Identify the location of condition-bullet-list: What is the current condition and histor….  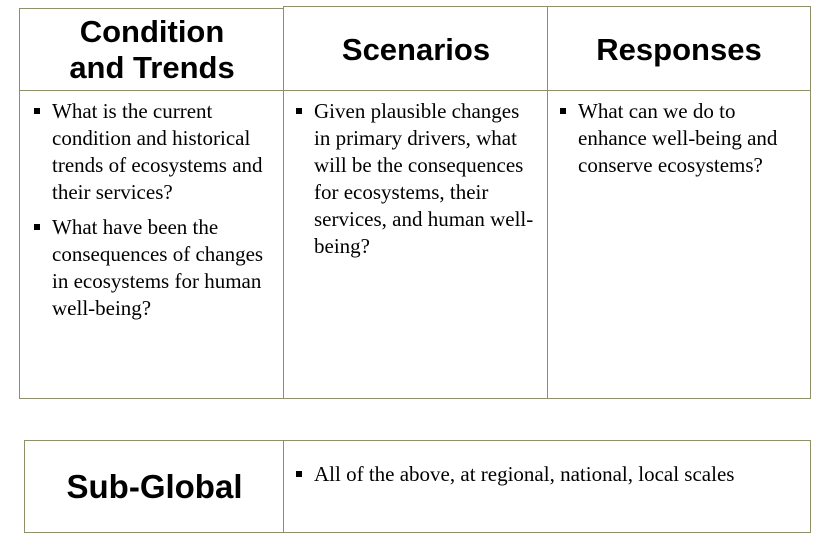
(154, 214).